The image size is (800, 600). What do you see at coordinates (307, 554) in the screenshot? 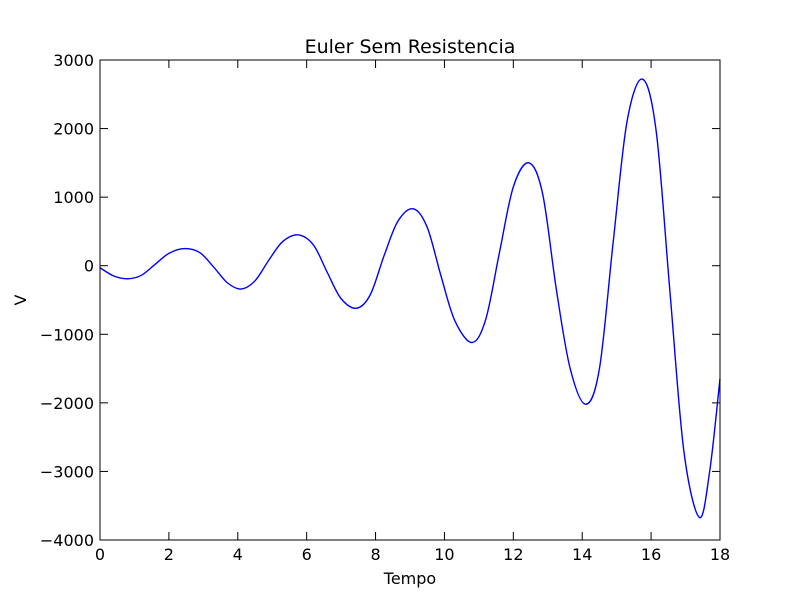
I see `x-tick-label: 6` at bounding box center [307, 554].